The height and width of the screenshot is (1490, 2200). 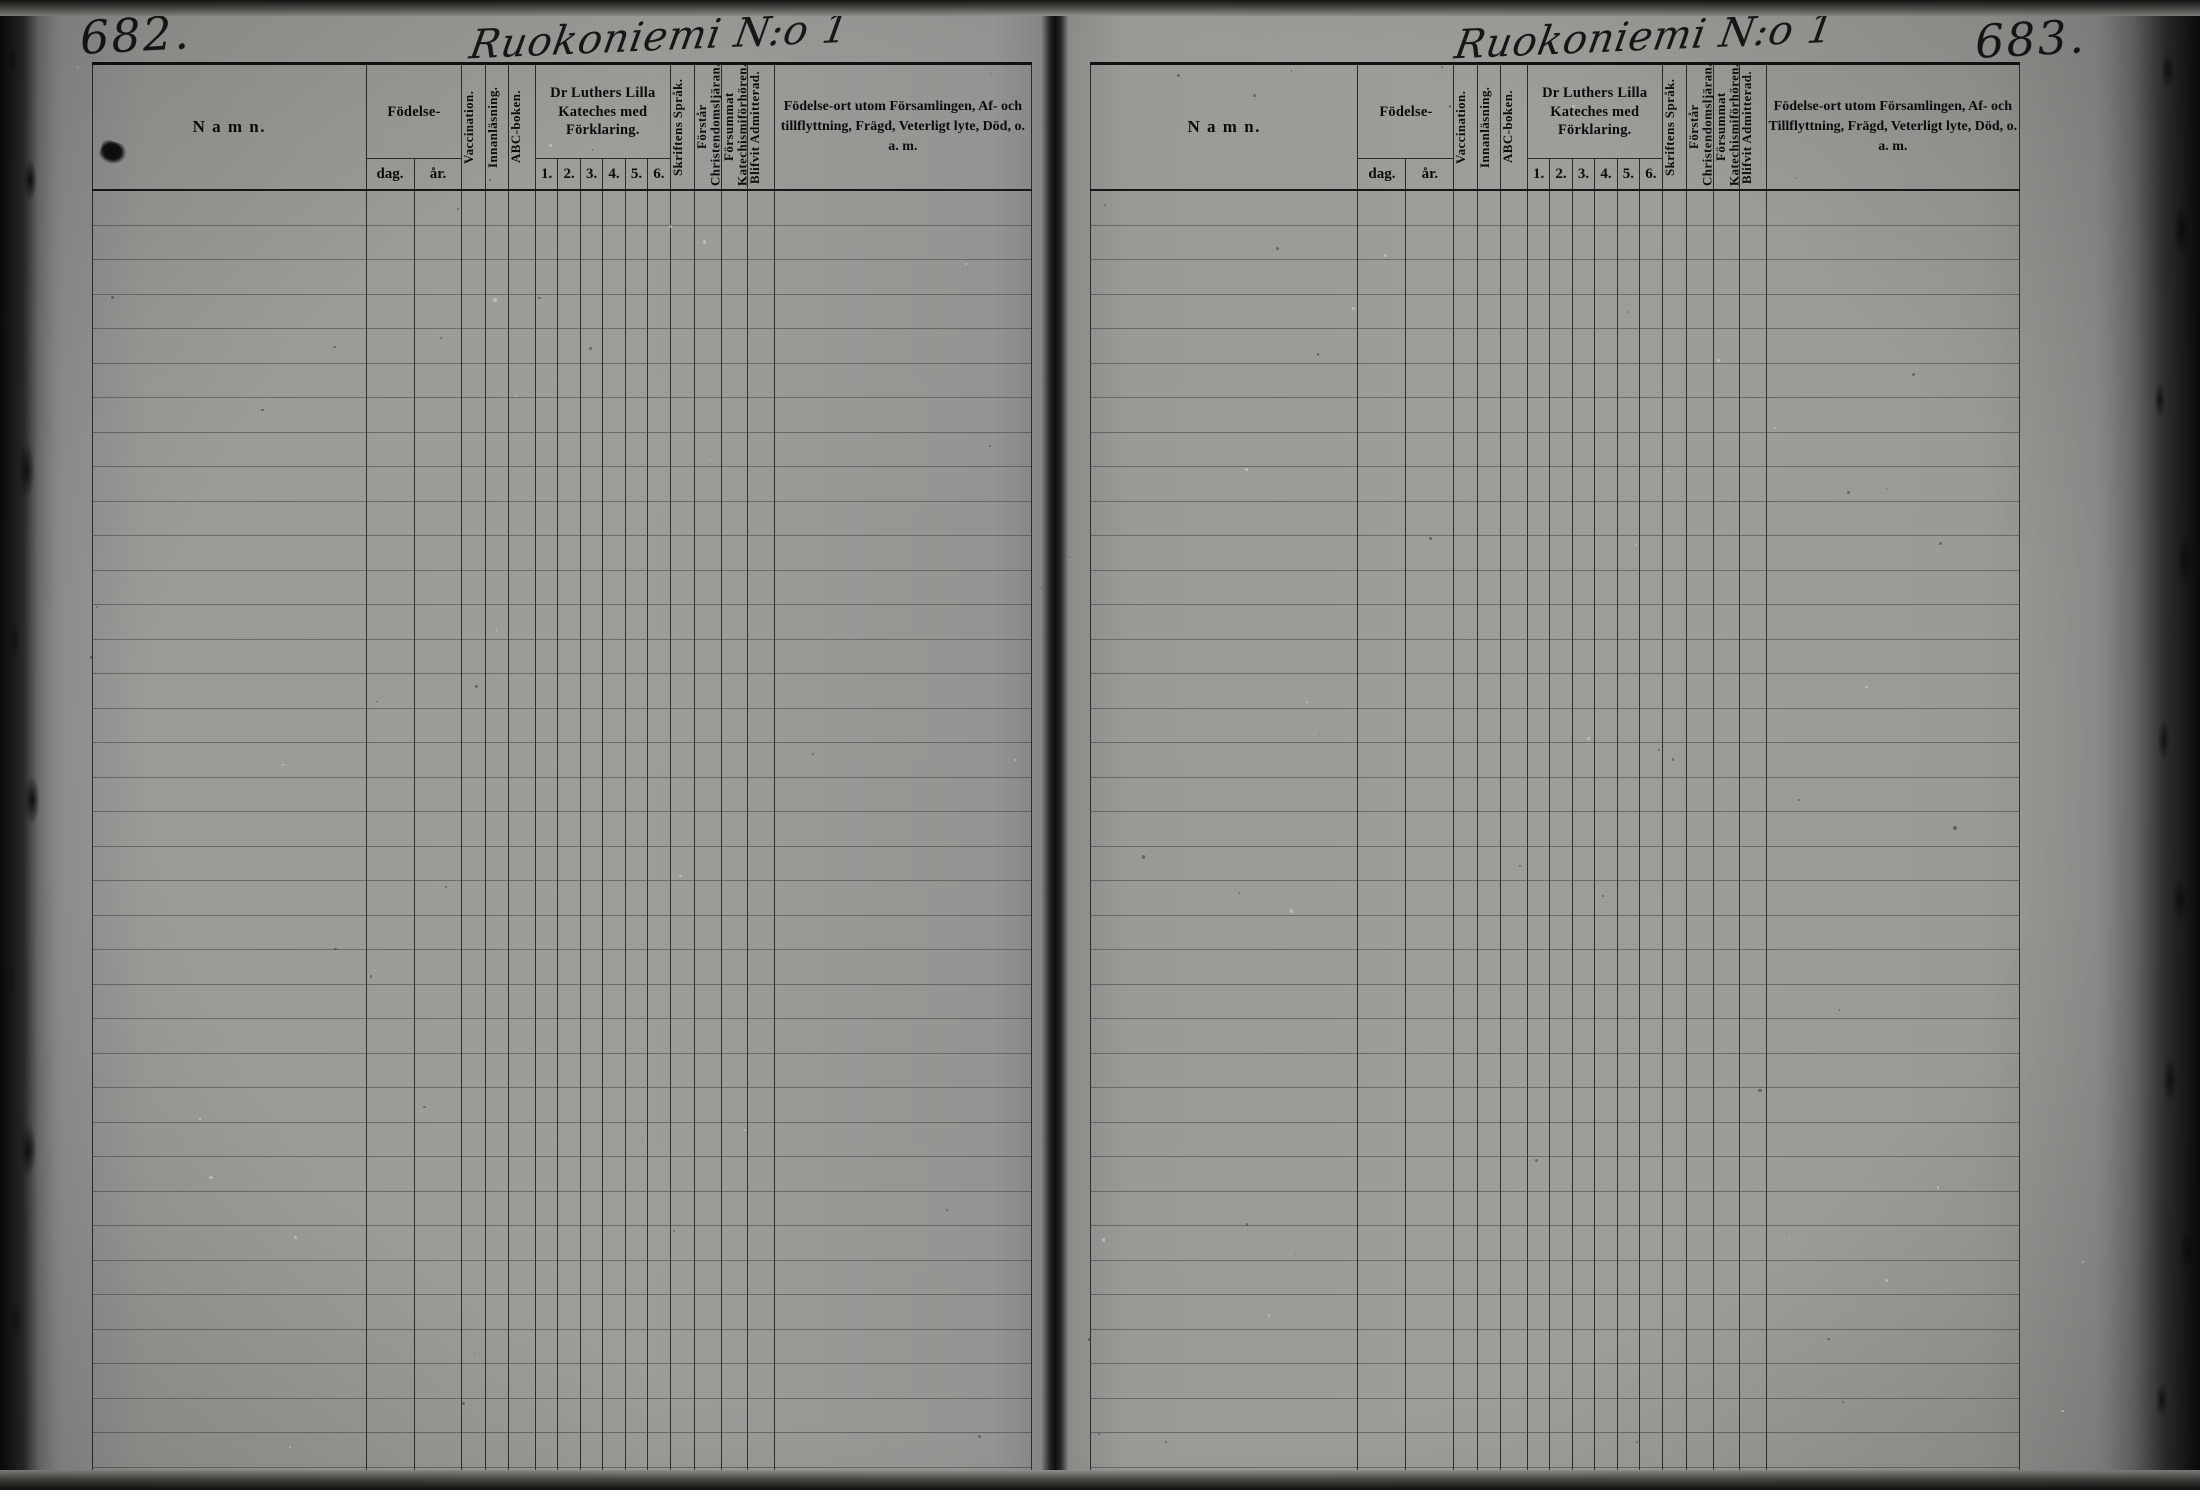 What do you see at coordinates (390, 174) in the screenshot?
I see `left-col-birth-day: dag.` at bounding box center [390, 174].